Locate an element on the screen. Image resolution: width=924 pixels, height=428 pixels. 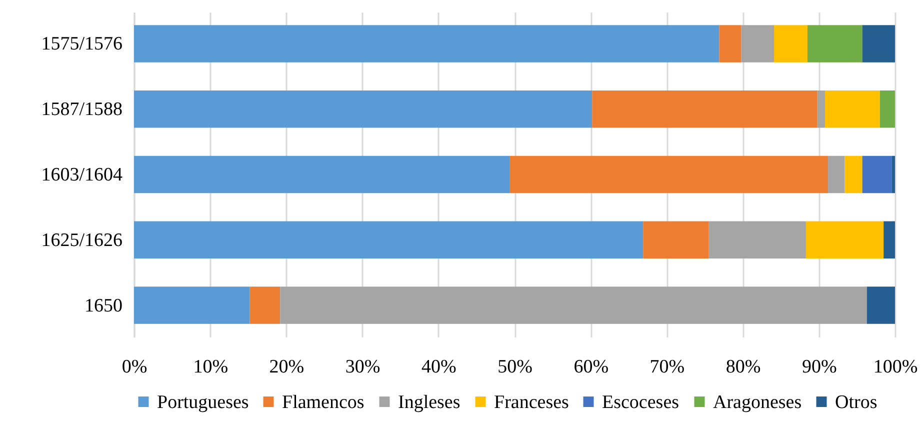
legend-label: Flamencos is located at coordinates (323, 402).